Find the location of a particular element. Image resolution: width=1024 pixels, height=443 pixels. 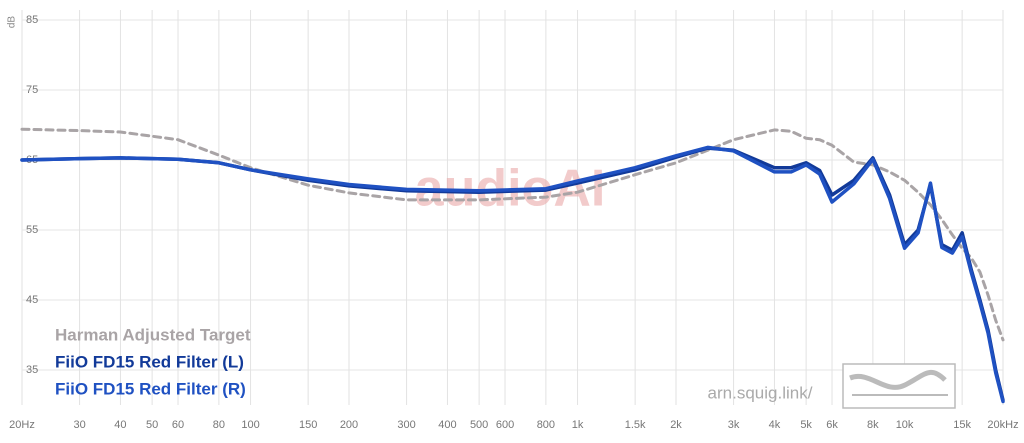

x-tick-label: 60 is located at coordinates (178, 425).